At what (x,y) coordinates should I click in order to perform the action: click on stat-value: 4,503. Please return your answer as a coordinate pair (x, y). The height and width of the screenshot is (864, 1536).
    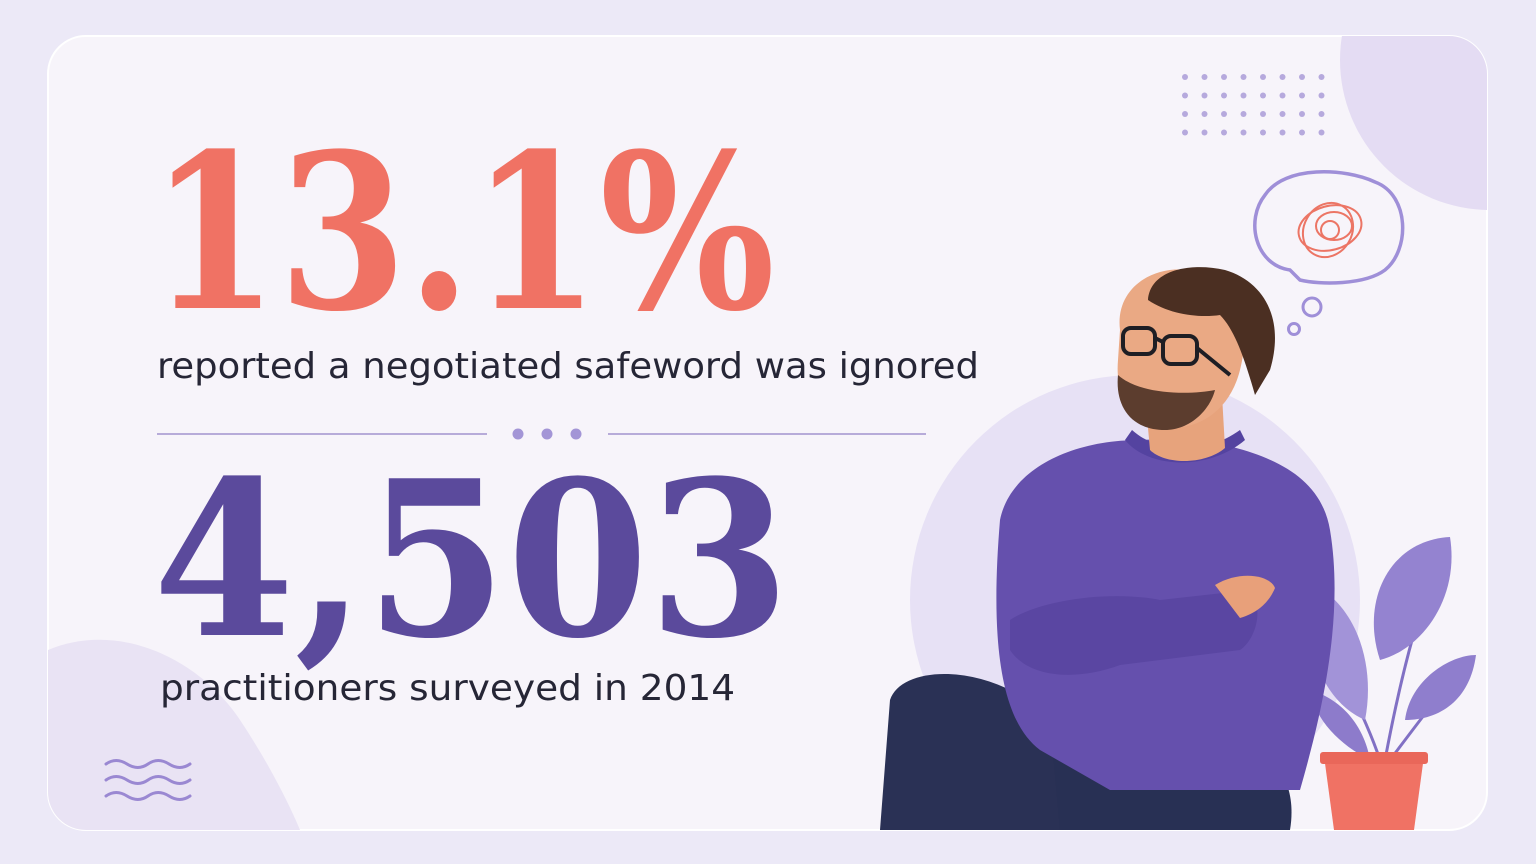
    Looking at the image, I should click on (471, 559).